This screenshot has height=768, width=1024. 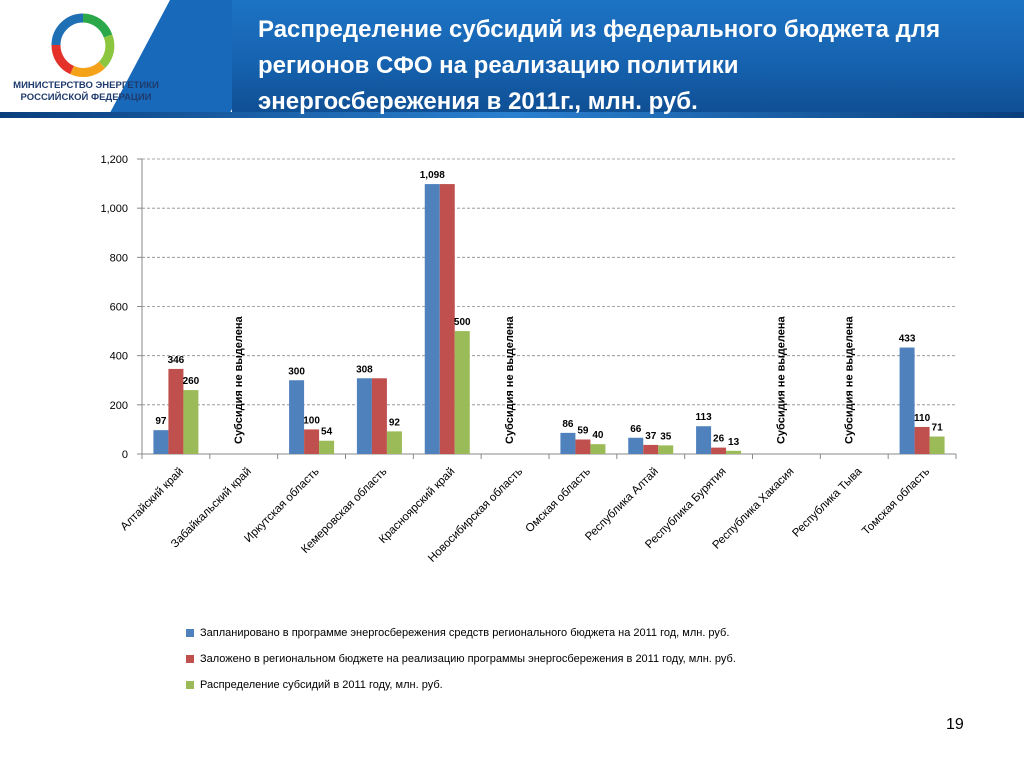 I want to click on data-label: 13, so click(x=734, y=442).